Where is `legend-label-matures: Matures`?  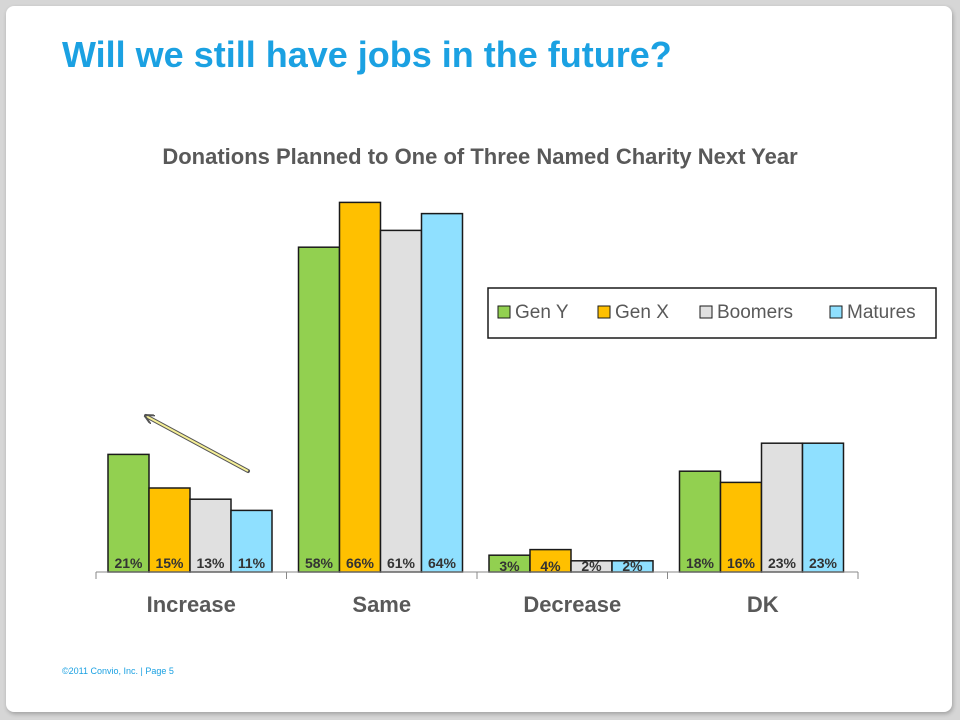 legend-label-matures: Matures is located at coordinates (881, 312).